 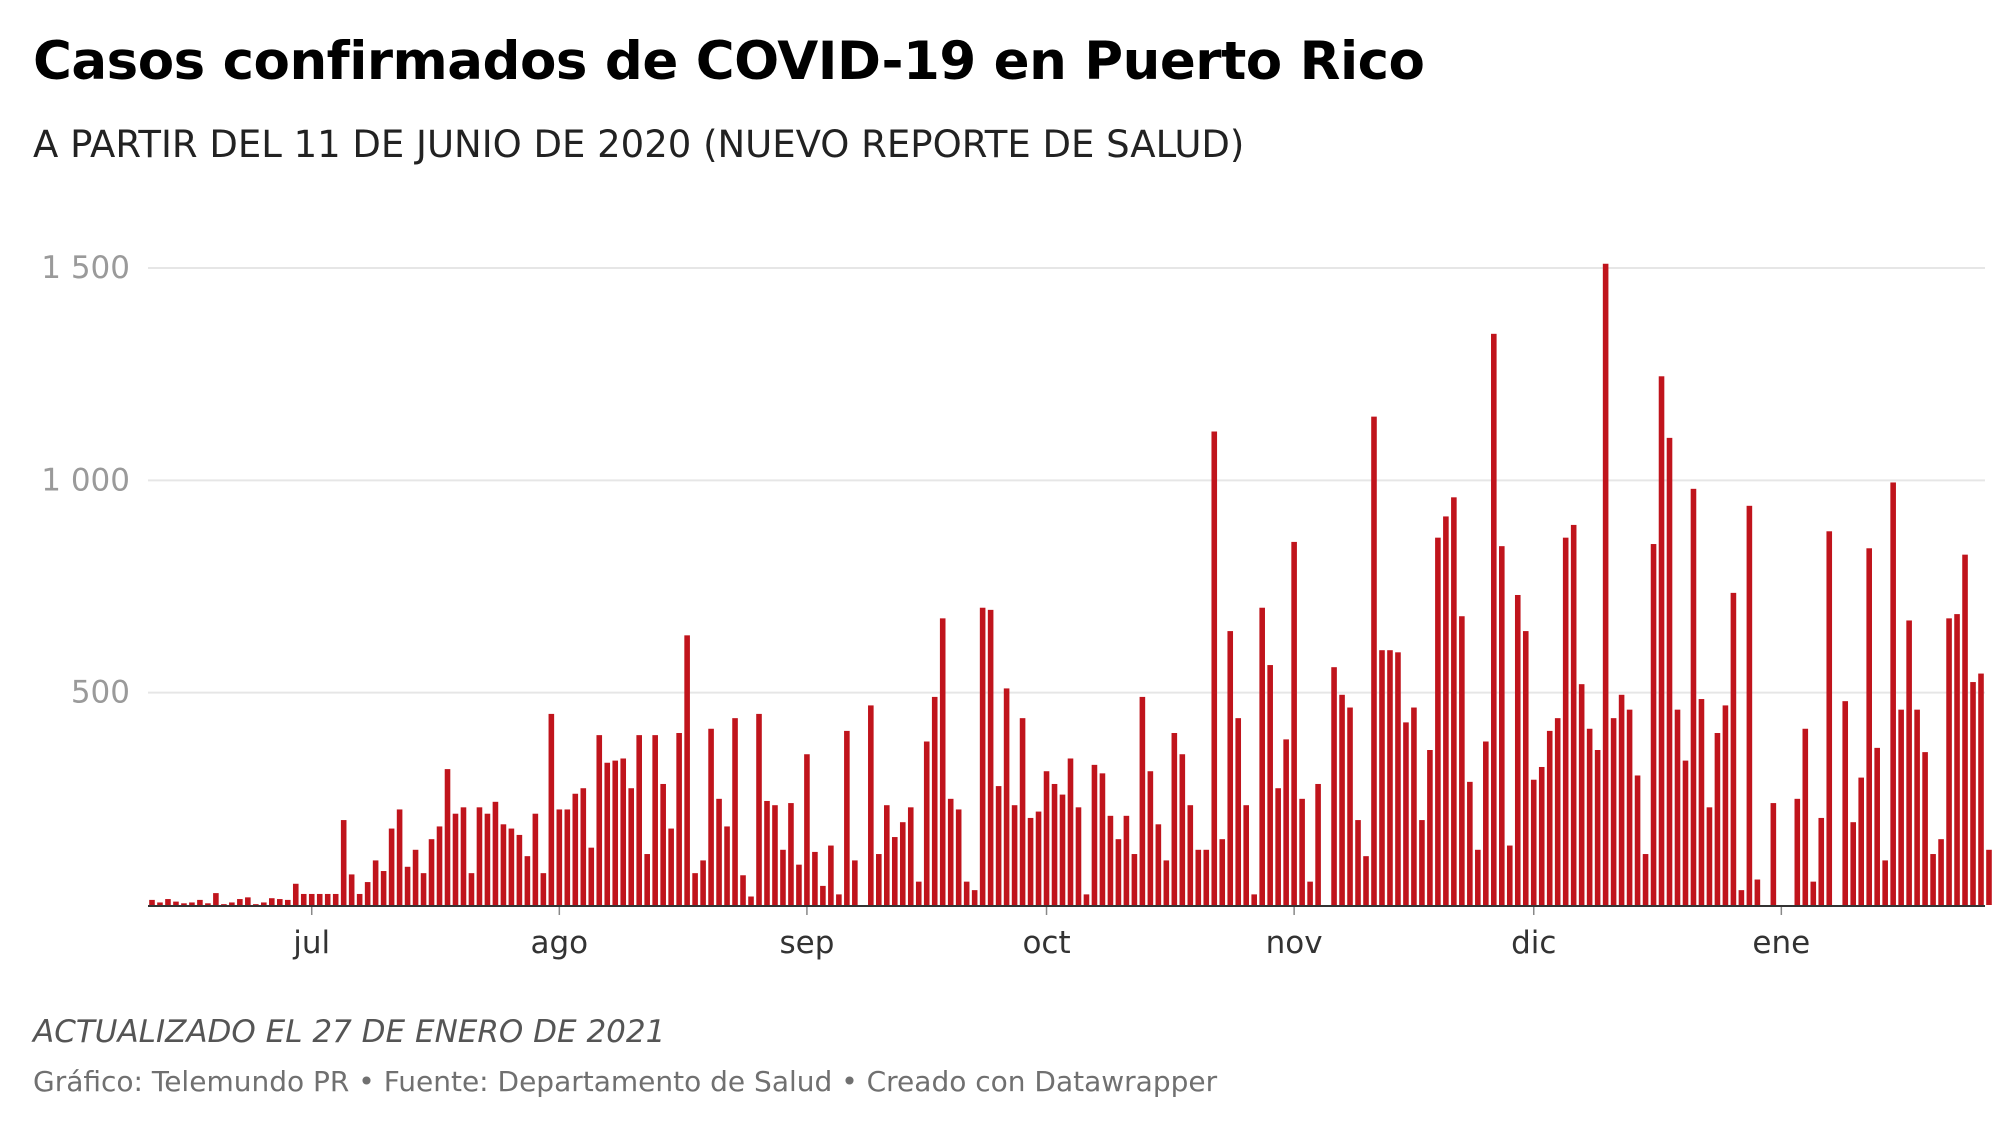 What do you see at coordinates (1781, 943) in the screenshot?
I see `x-tick-label: ene` at bounding box center [1781, 943].